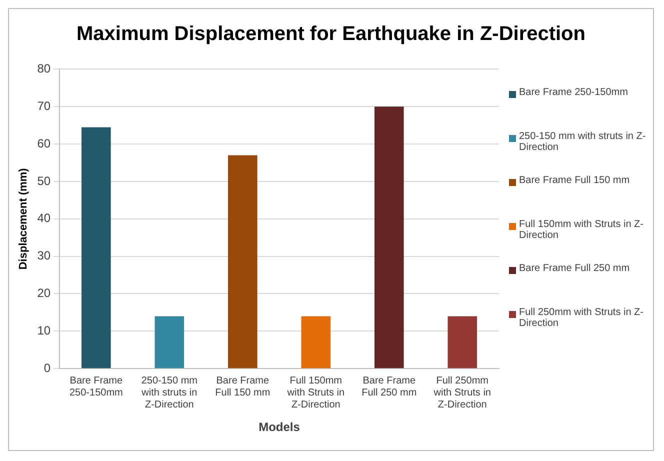 Image resolution: width=664 pixels, height=461 pixels. Describe the element at coordinates (279, 427) in the screenshot. I see `x-axis-title: Models` at that location.